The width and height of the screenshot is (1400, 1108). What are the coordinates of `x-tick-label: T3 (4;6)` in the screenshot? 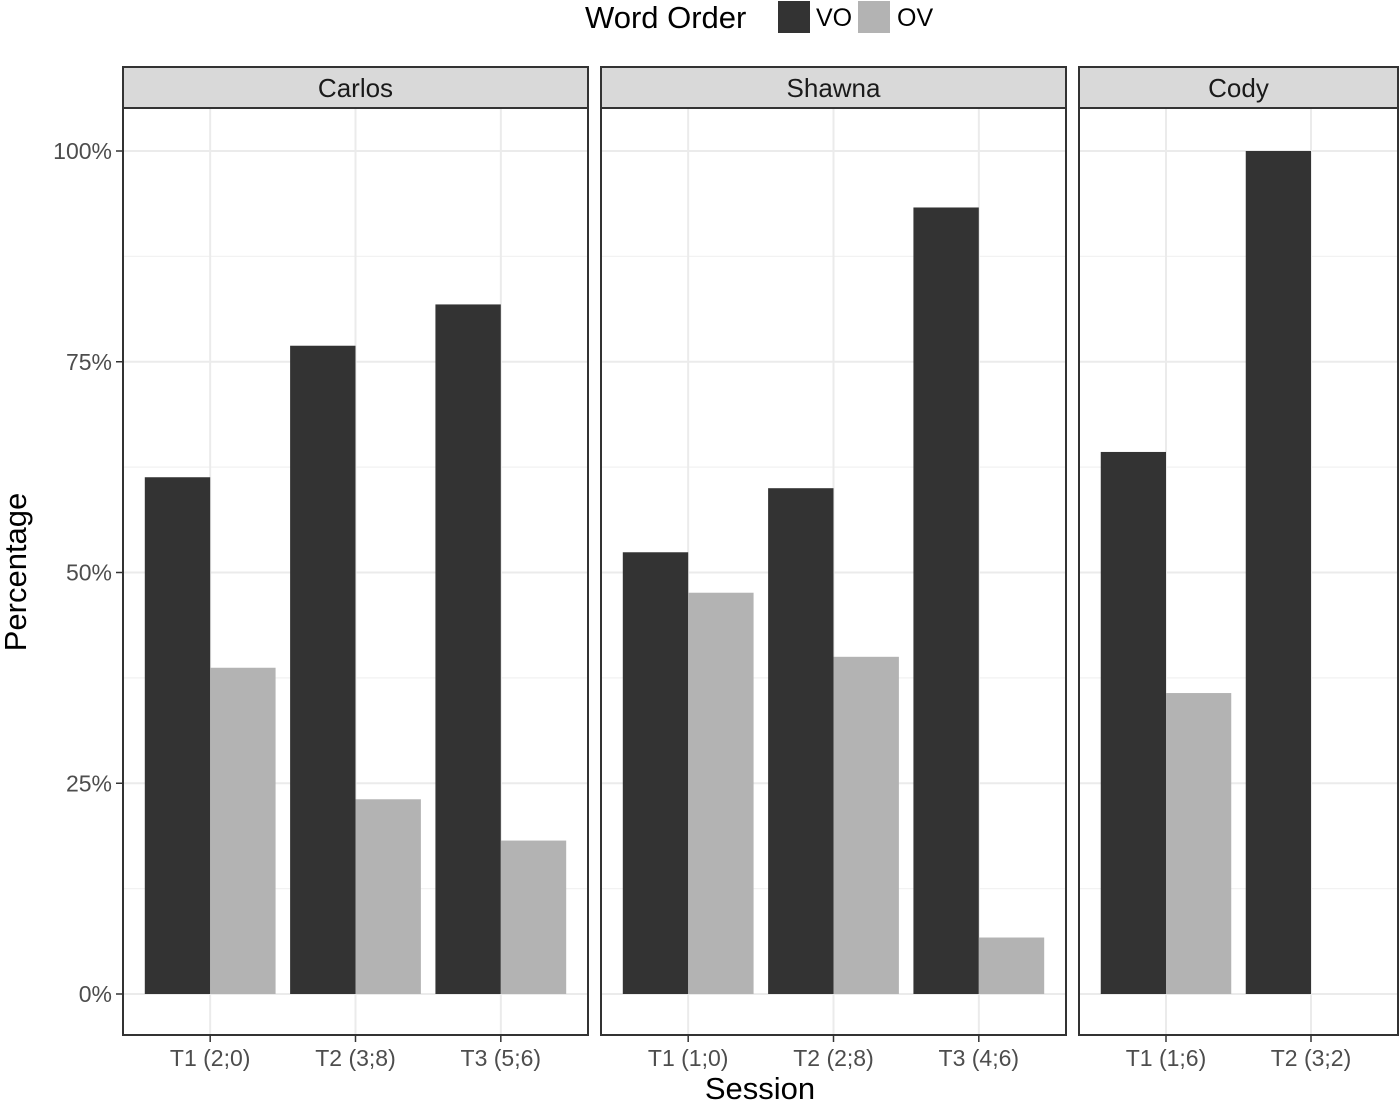 It's located at (979, 1058).